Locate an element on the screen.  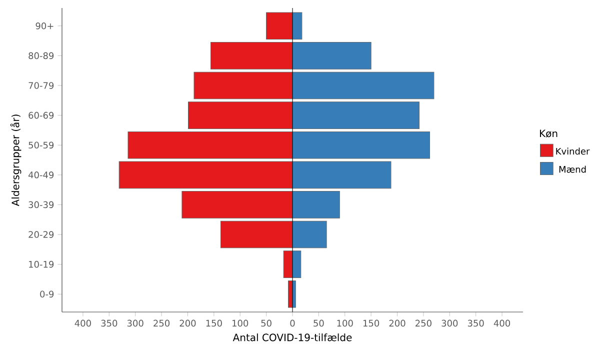
y-tick-label: 50-59 is located at coordinates (41, 145).